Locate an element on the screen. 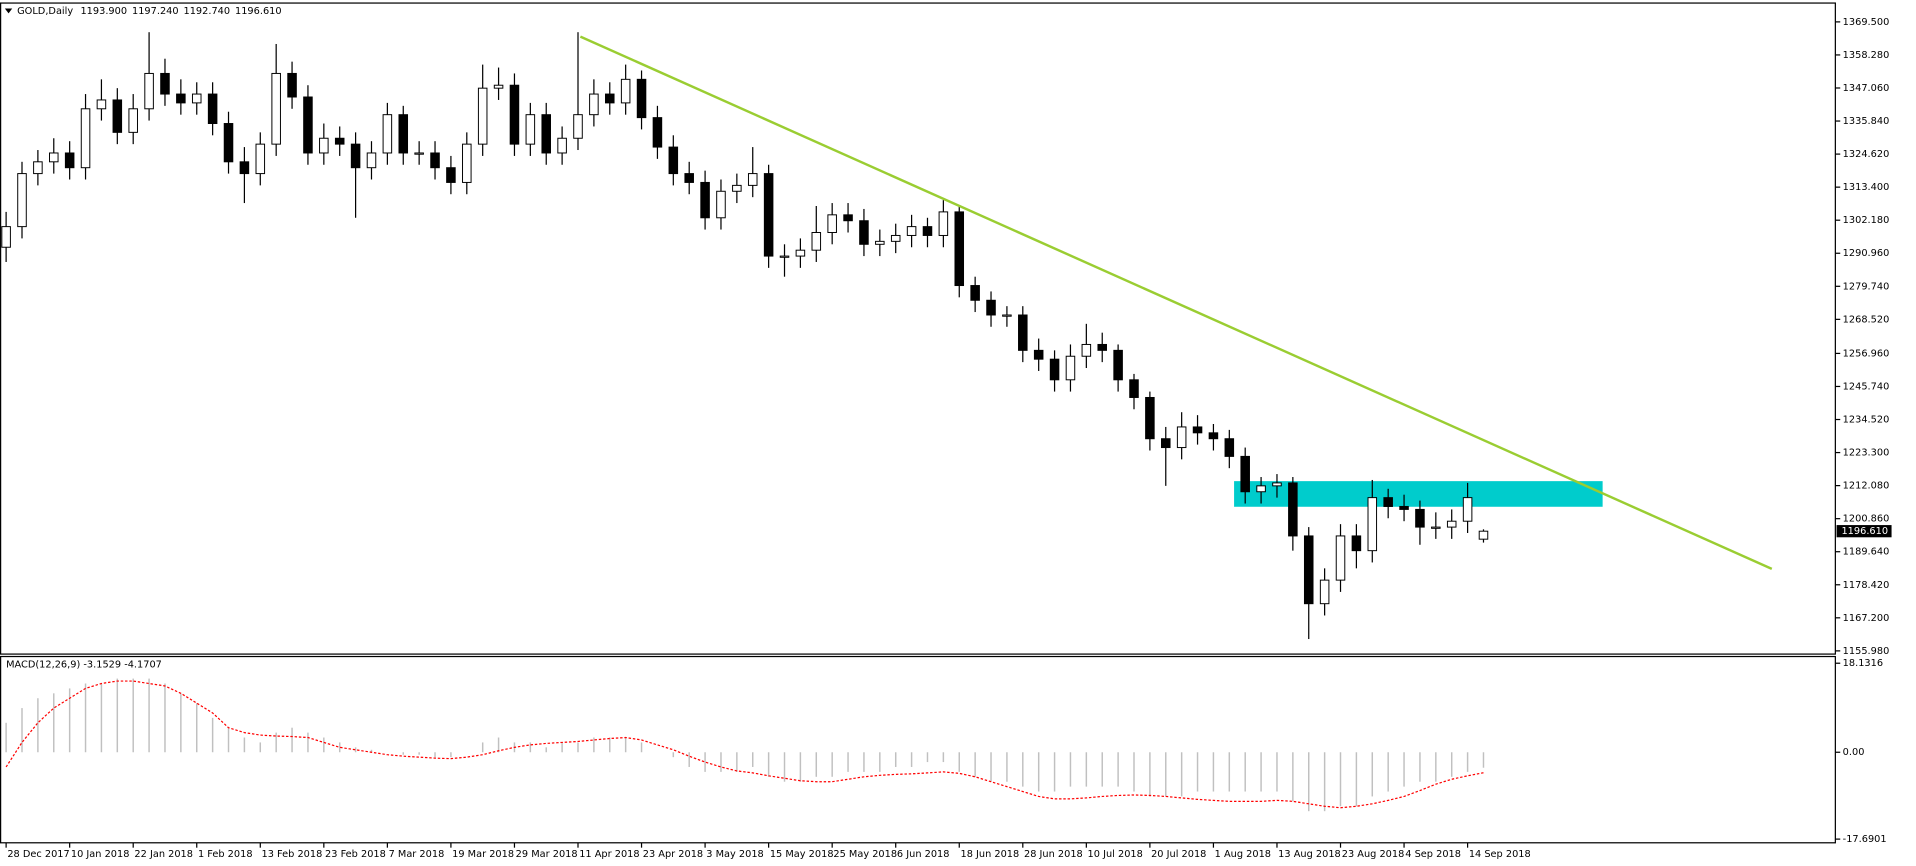  x-tick-label: 25 May 2018 is located at coordinates (865, 854).